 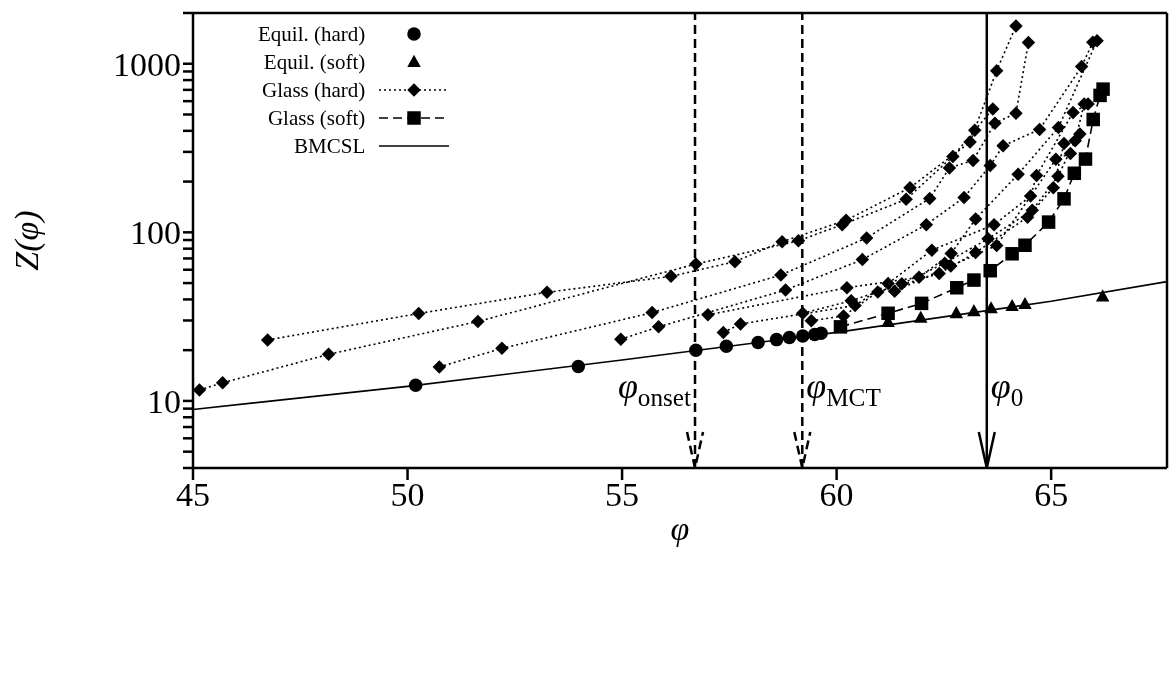 What do you see at coordinates (843, 388) in the screenshot?
I see `ref-line-label: φ$_{MCT}$` at bounding box center [843, 388].